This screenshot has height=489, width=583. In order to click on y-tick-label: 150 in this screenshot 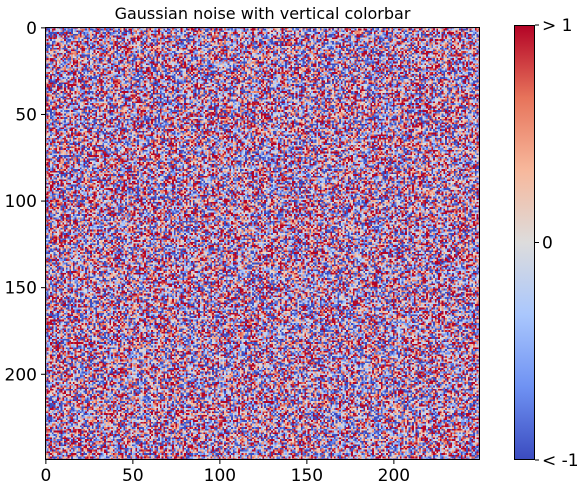, I will do `click(21, 289)`.